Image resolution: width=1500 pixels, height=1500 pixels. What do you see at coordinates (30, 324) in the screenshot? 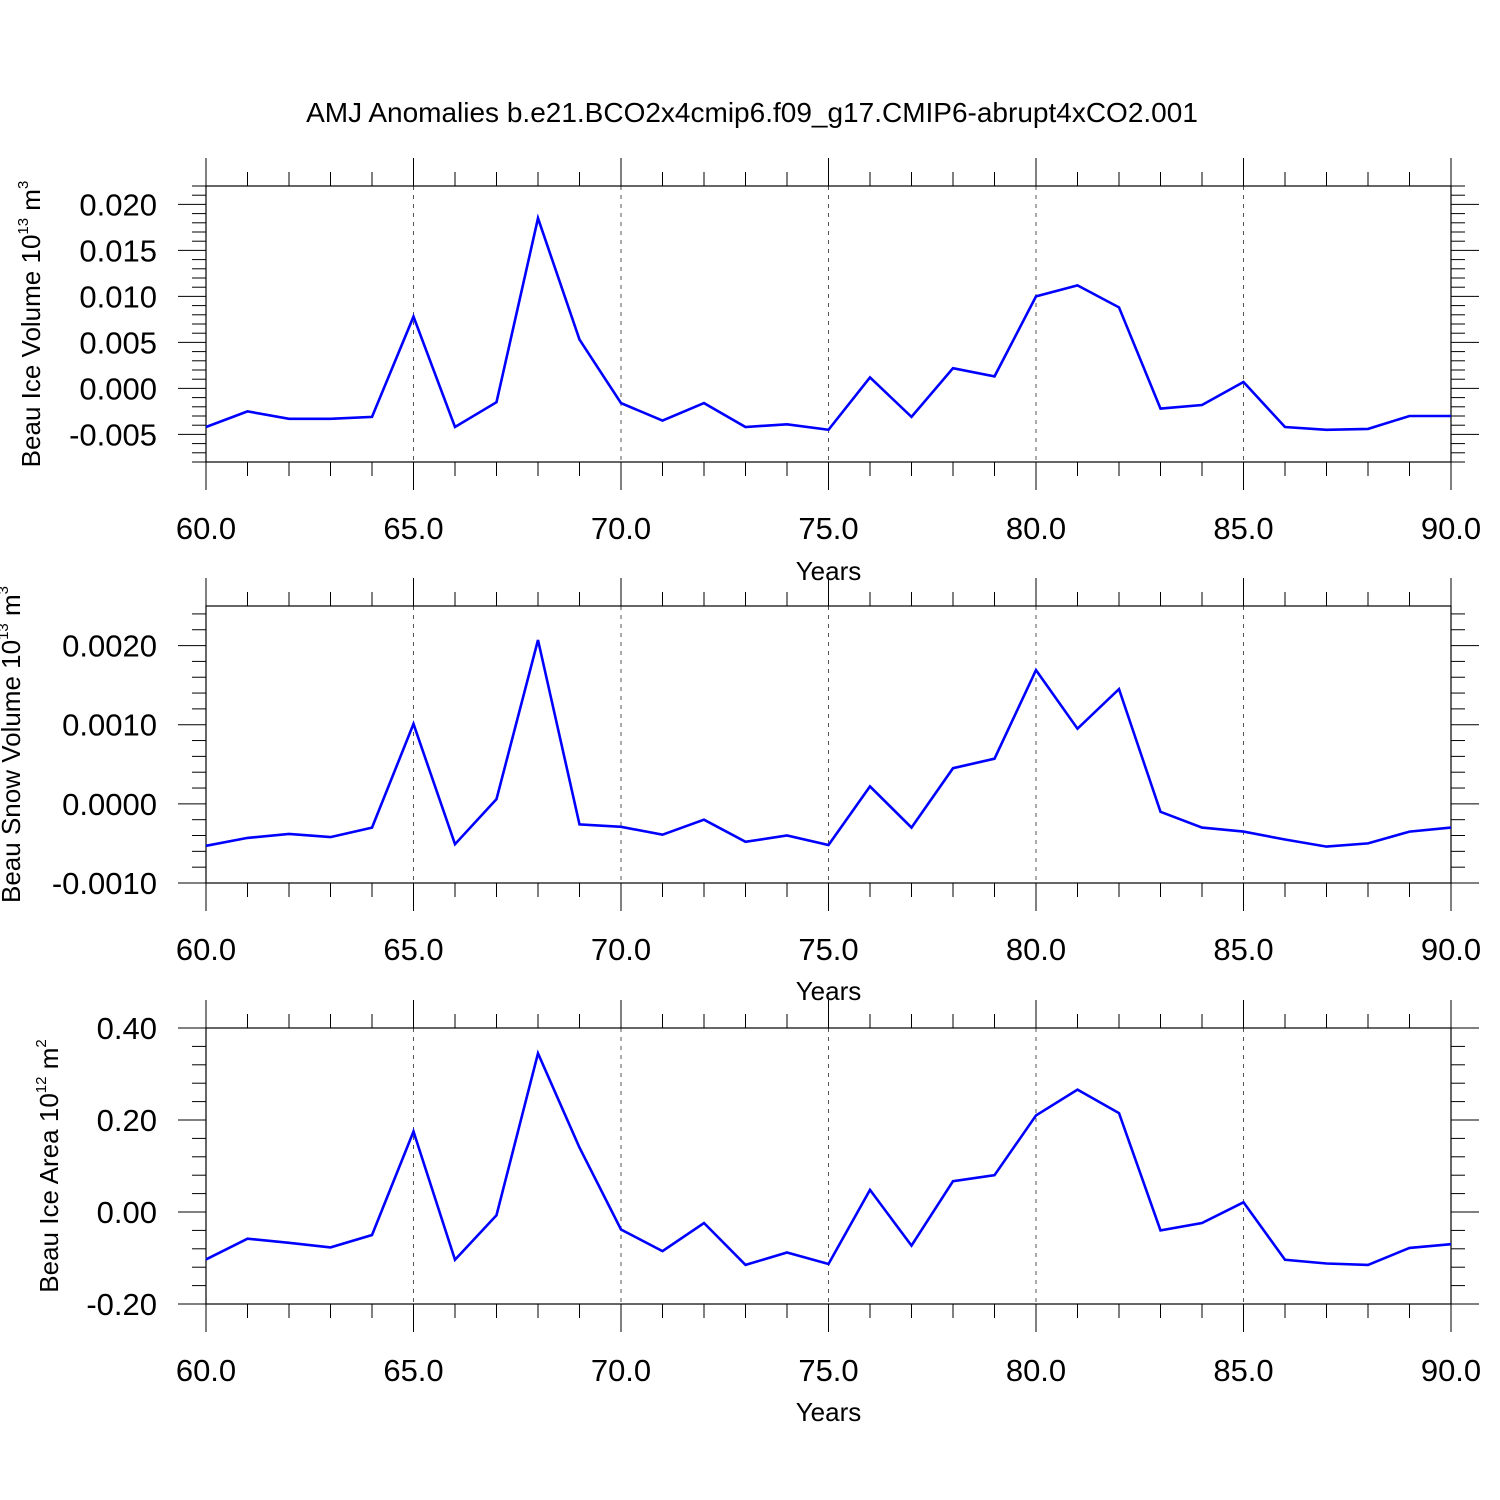
I see `y-axis-label: Beau Ice Volume 1013 m3` at bounding box center [30, 324].